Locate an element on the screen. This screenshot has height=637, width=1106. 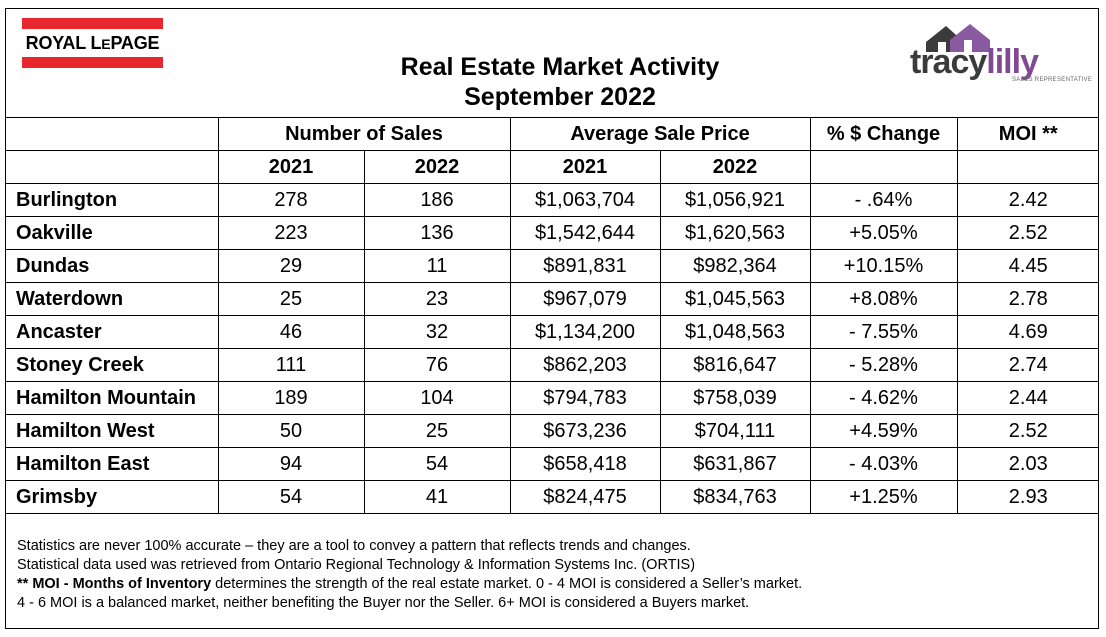
cell-price-2022: $1,056,921 is located at coordinates (735, 200).